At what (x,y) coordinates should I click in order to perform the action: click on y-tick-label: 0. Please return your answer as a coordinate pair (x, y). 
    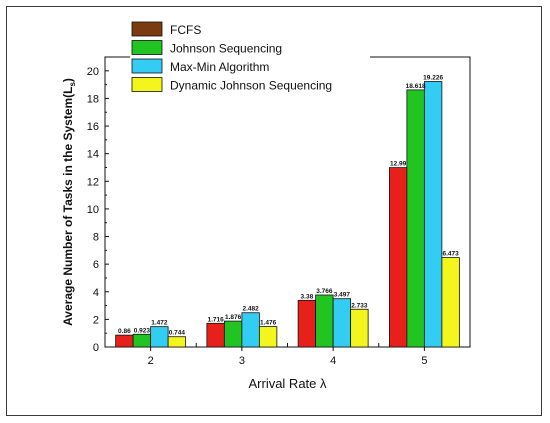
    Looking at the image, I should click on (96, 348).